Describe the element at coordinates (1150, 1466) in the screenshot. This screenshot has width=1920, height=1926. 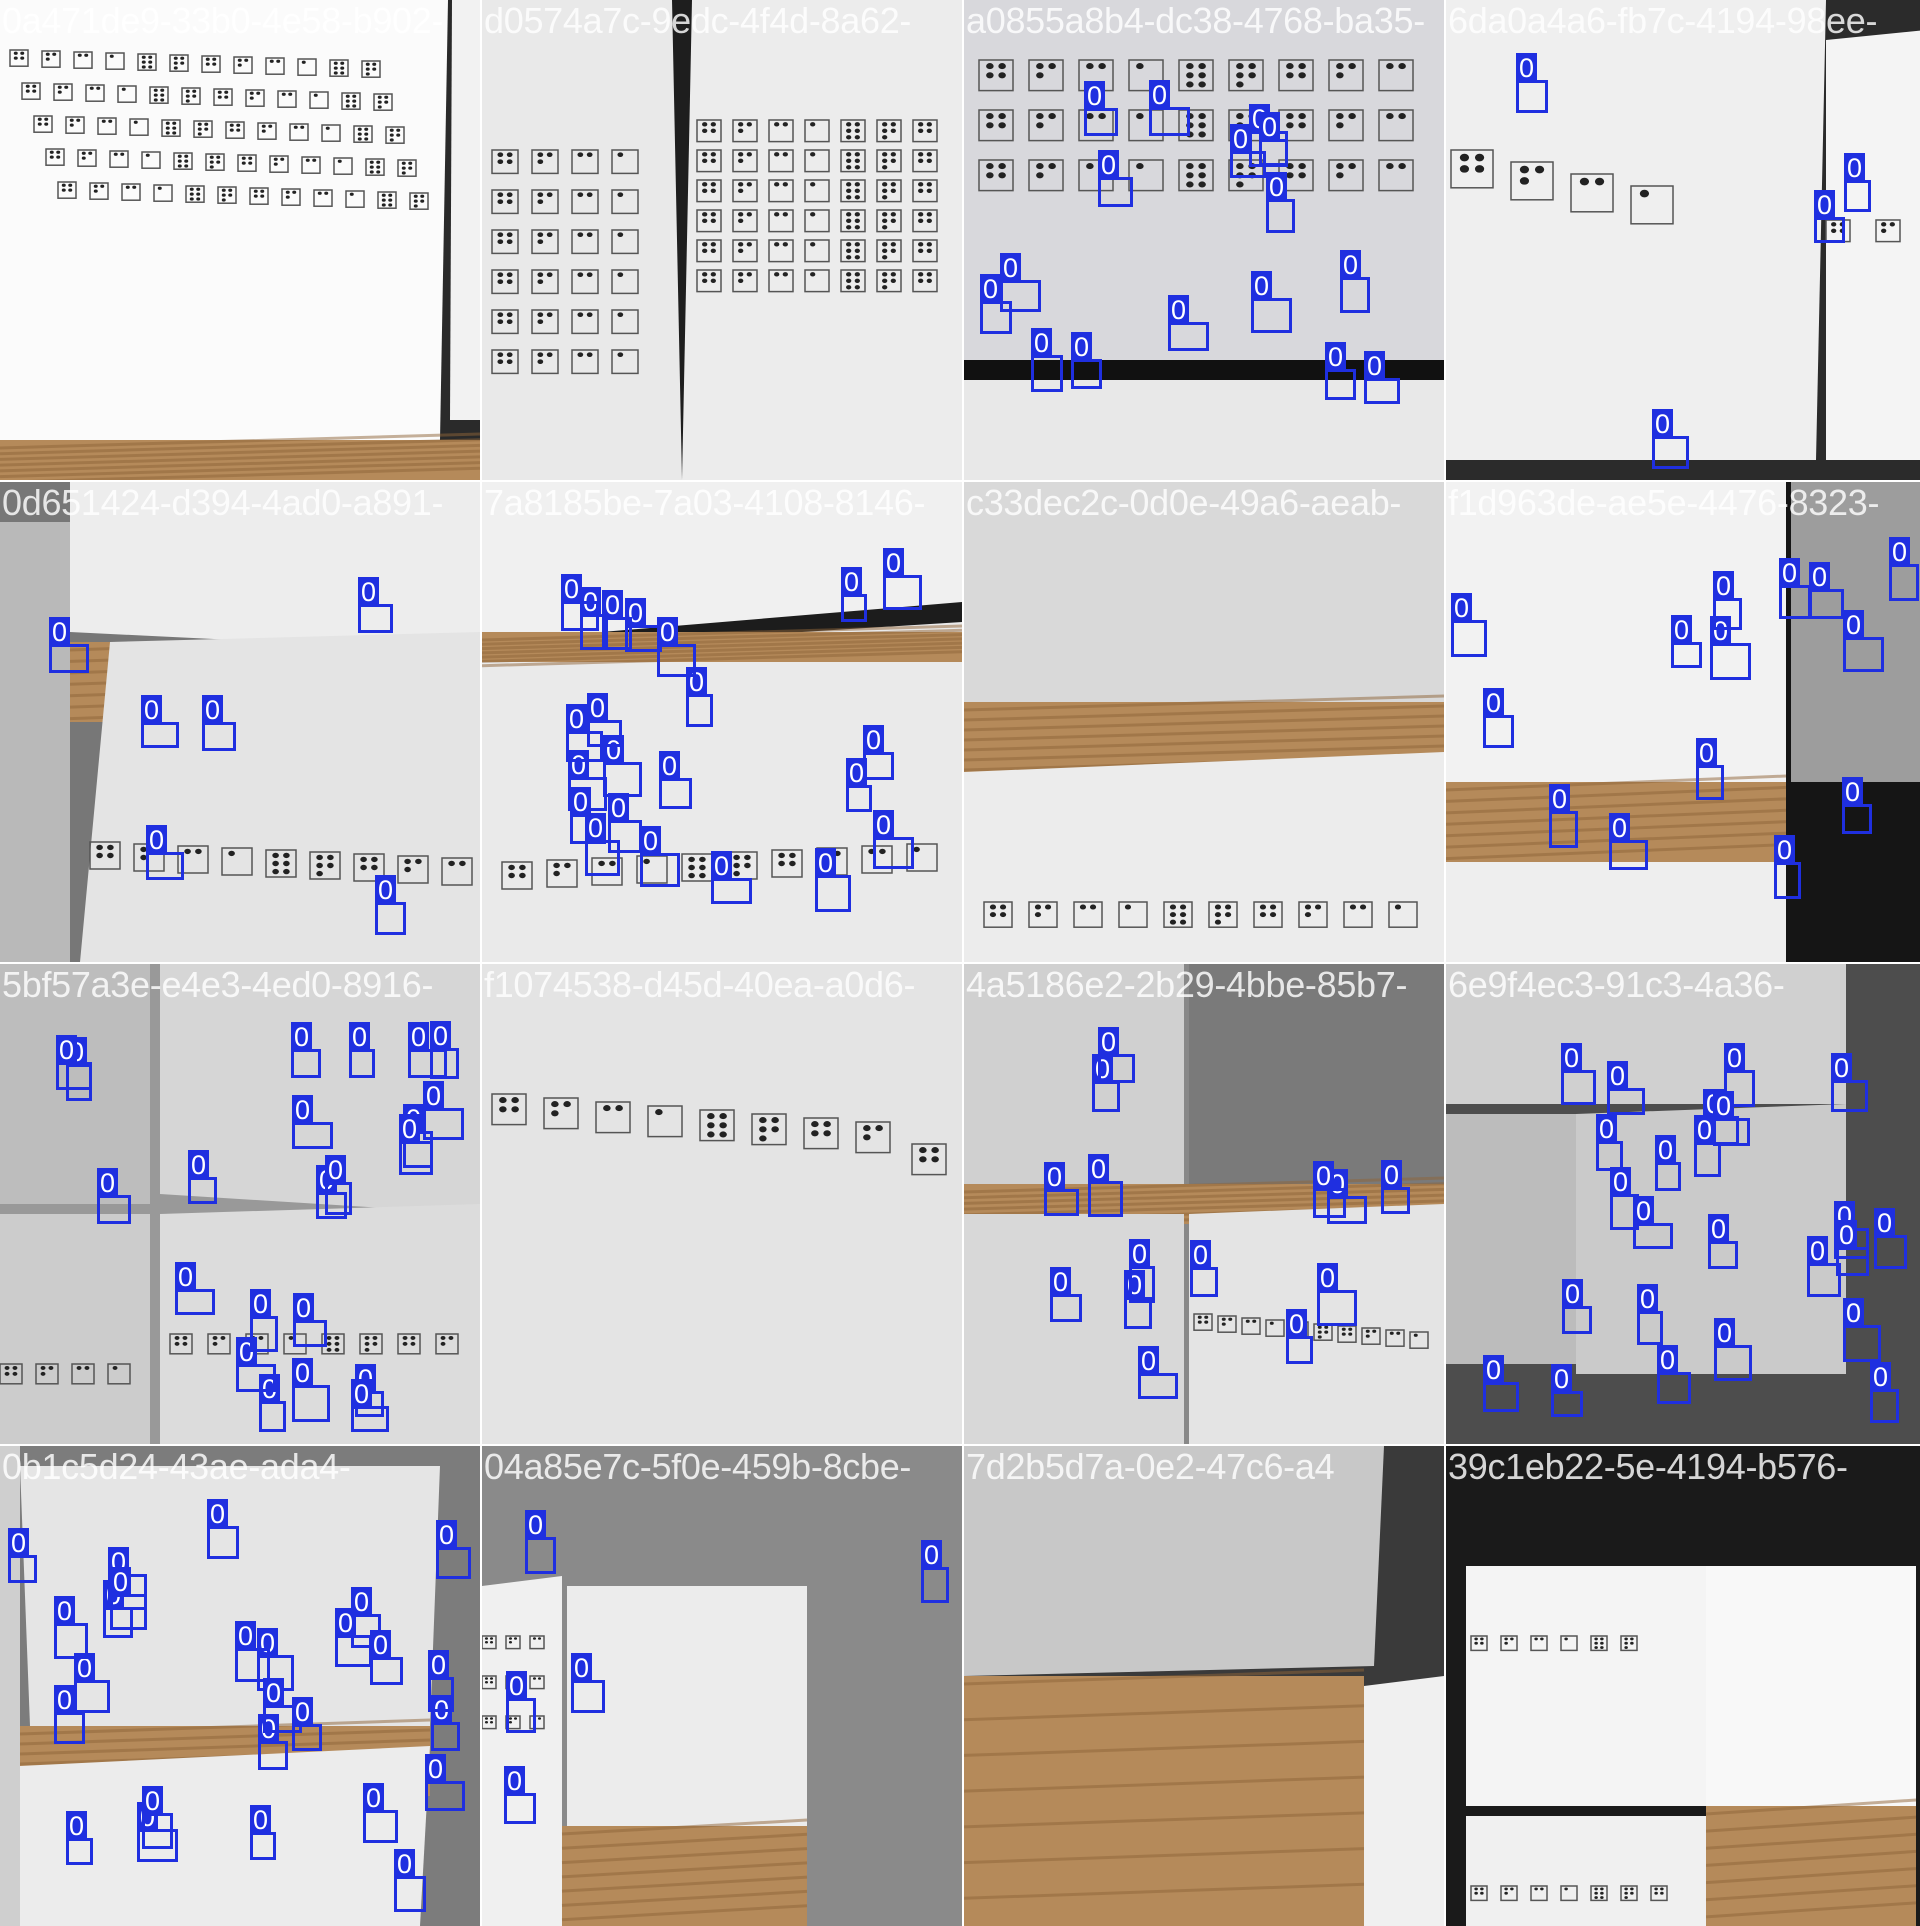
I see `tile-filename: 7d2b5d7a-0e2-47c6-a4` at that location.